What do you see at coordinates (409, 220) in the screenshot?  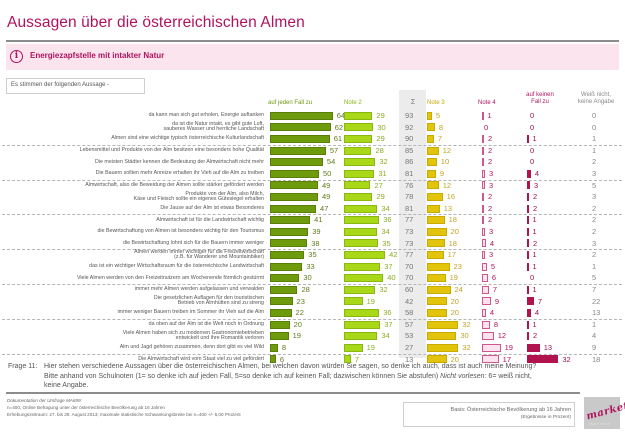 I see `value-label-sigma: 77` at bounding box center [409, 220].